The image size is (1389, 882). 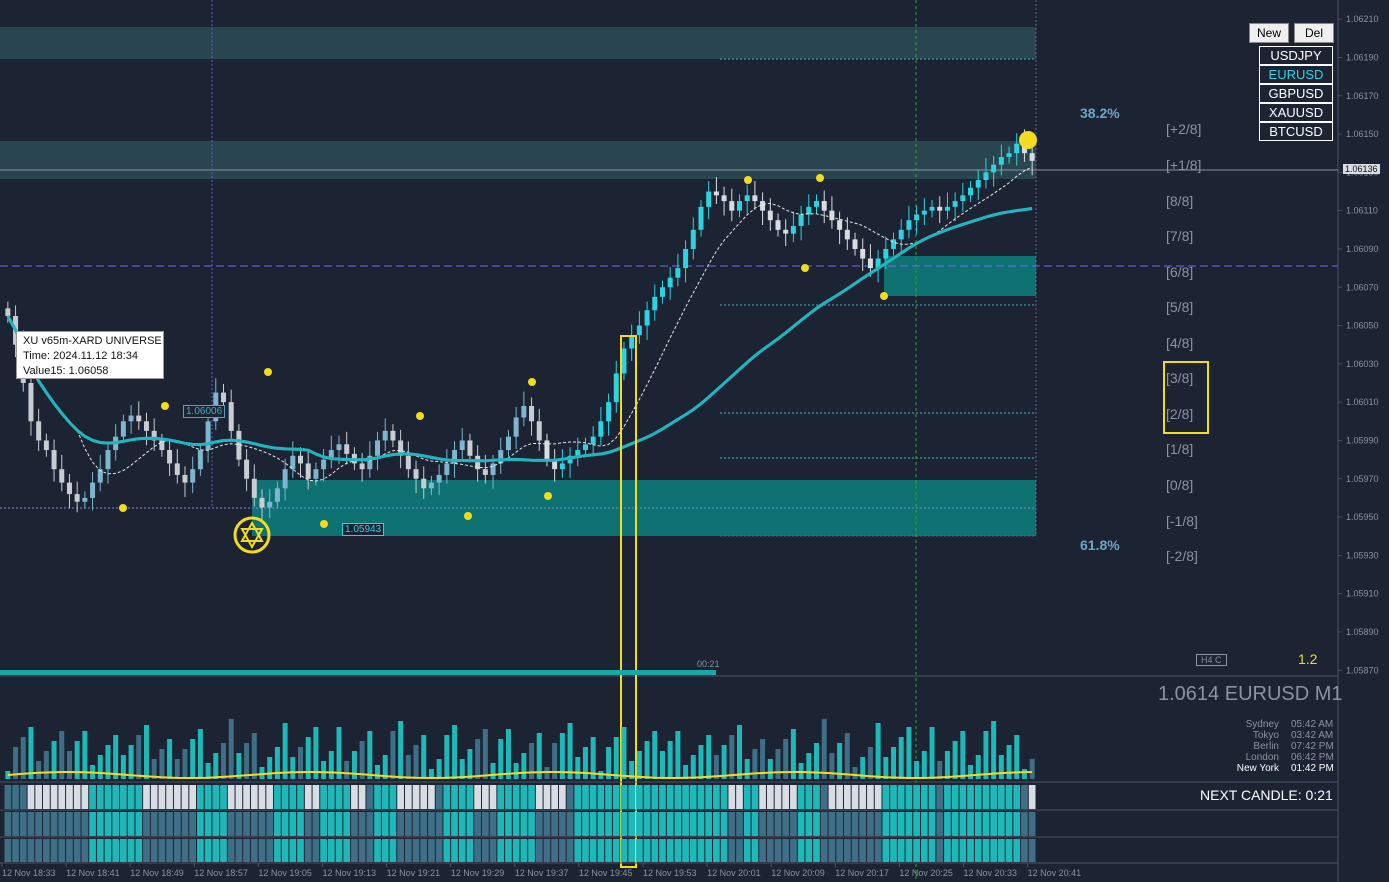 I want to click on murrey-level-label: [2/8], so click(x=1180, y=414).